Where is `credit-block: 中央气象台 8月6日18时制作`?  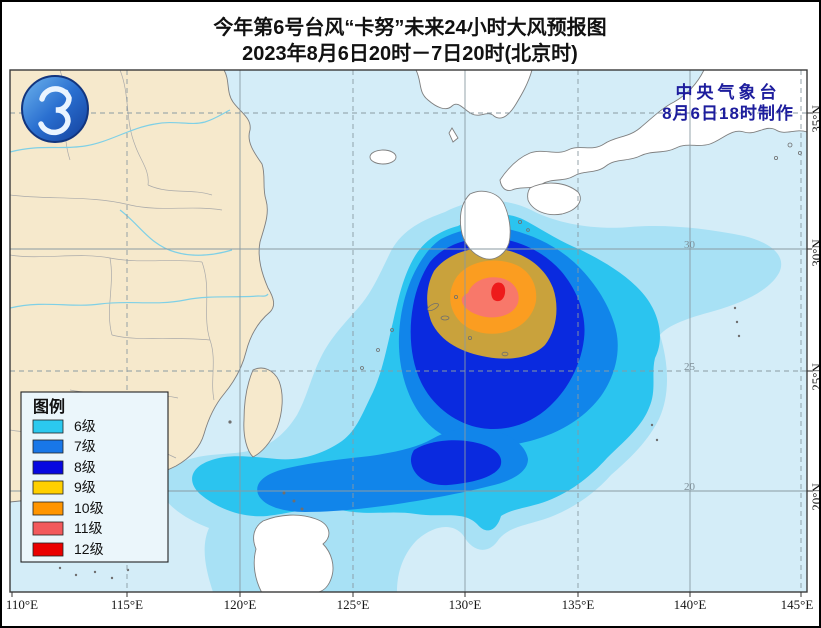
credit-block: 中央气象台 8月6日18时制作 is located at coordinates (728, 102).